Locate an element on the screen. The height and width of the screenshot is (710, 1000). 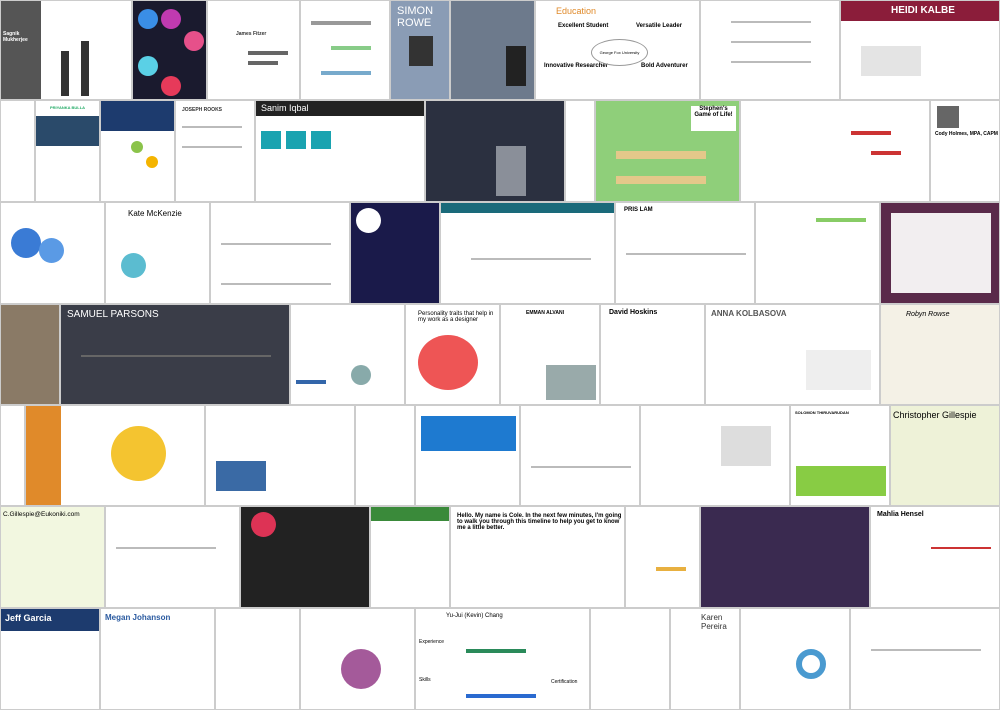
name: David Hoskins is located at coordinates (633, 312).